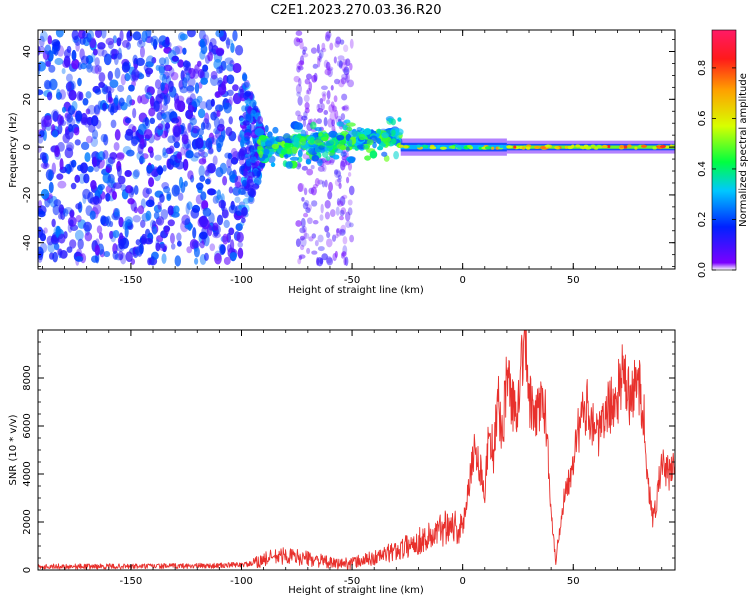 The height and width of the screenshot is (600, 750). Describe the element at coordinates (27, 51) in the screenshot. I see `spectrogram-y-tick-label: 40` at that location.